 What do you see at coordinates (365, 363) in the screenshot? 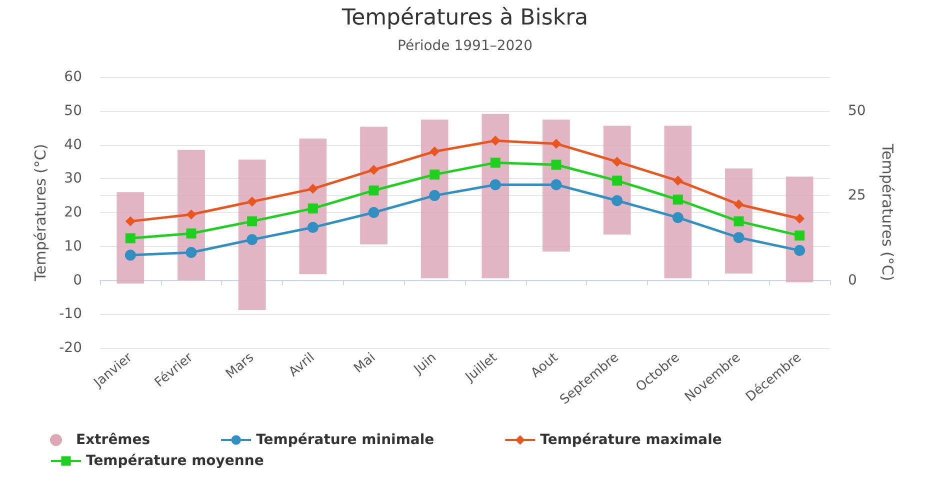
I see `x-tick-label: Mai` at bounding box center [365, 363].